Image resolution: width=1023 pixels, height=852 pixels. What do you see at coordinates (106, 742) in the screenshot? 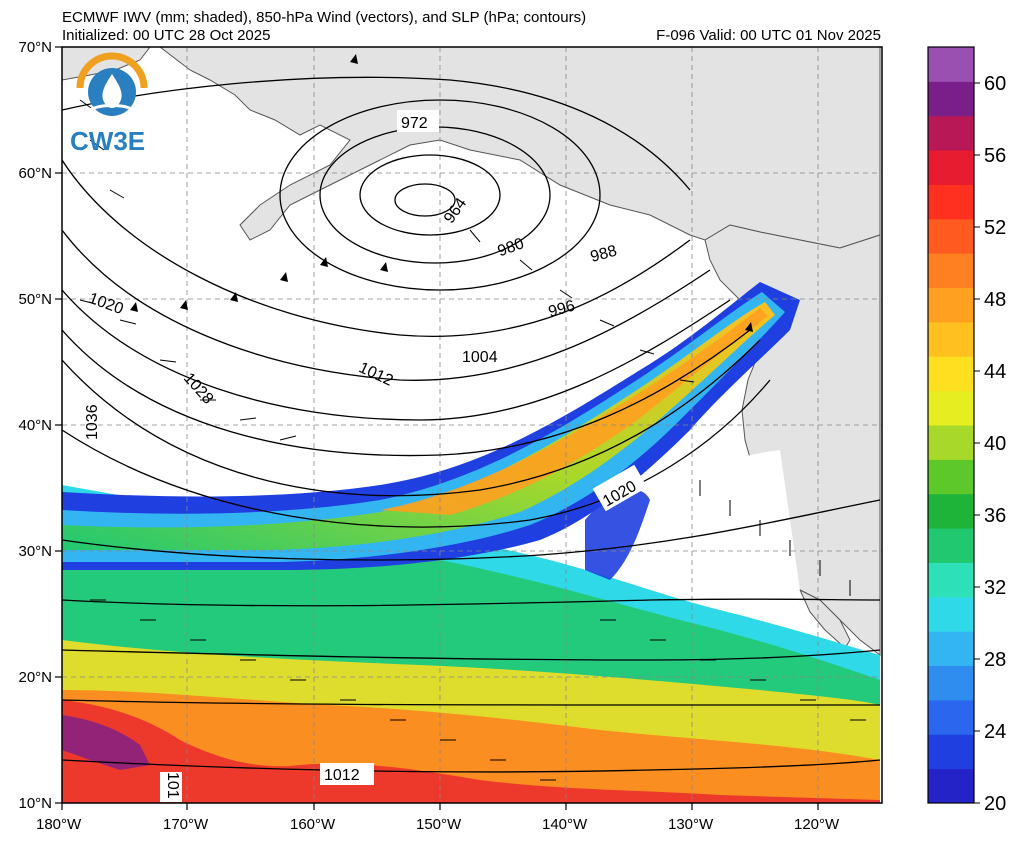
I see `iwv-tropical-purple` at bounding box center [106, 742].